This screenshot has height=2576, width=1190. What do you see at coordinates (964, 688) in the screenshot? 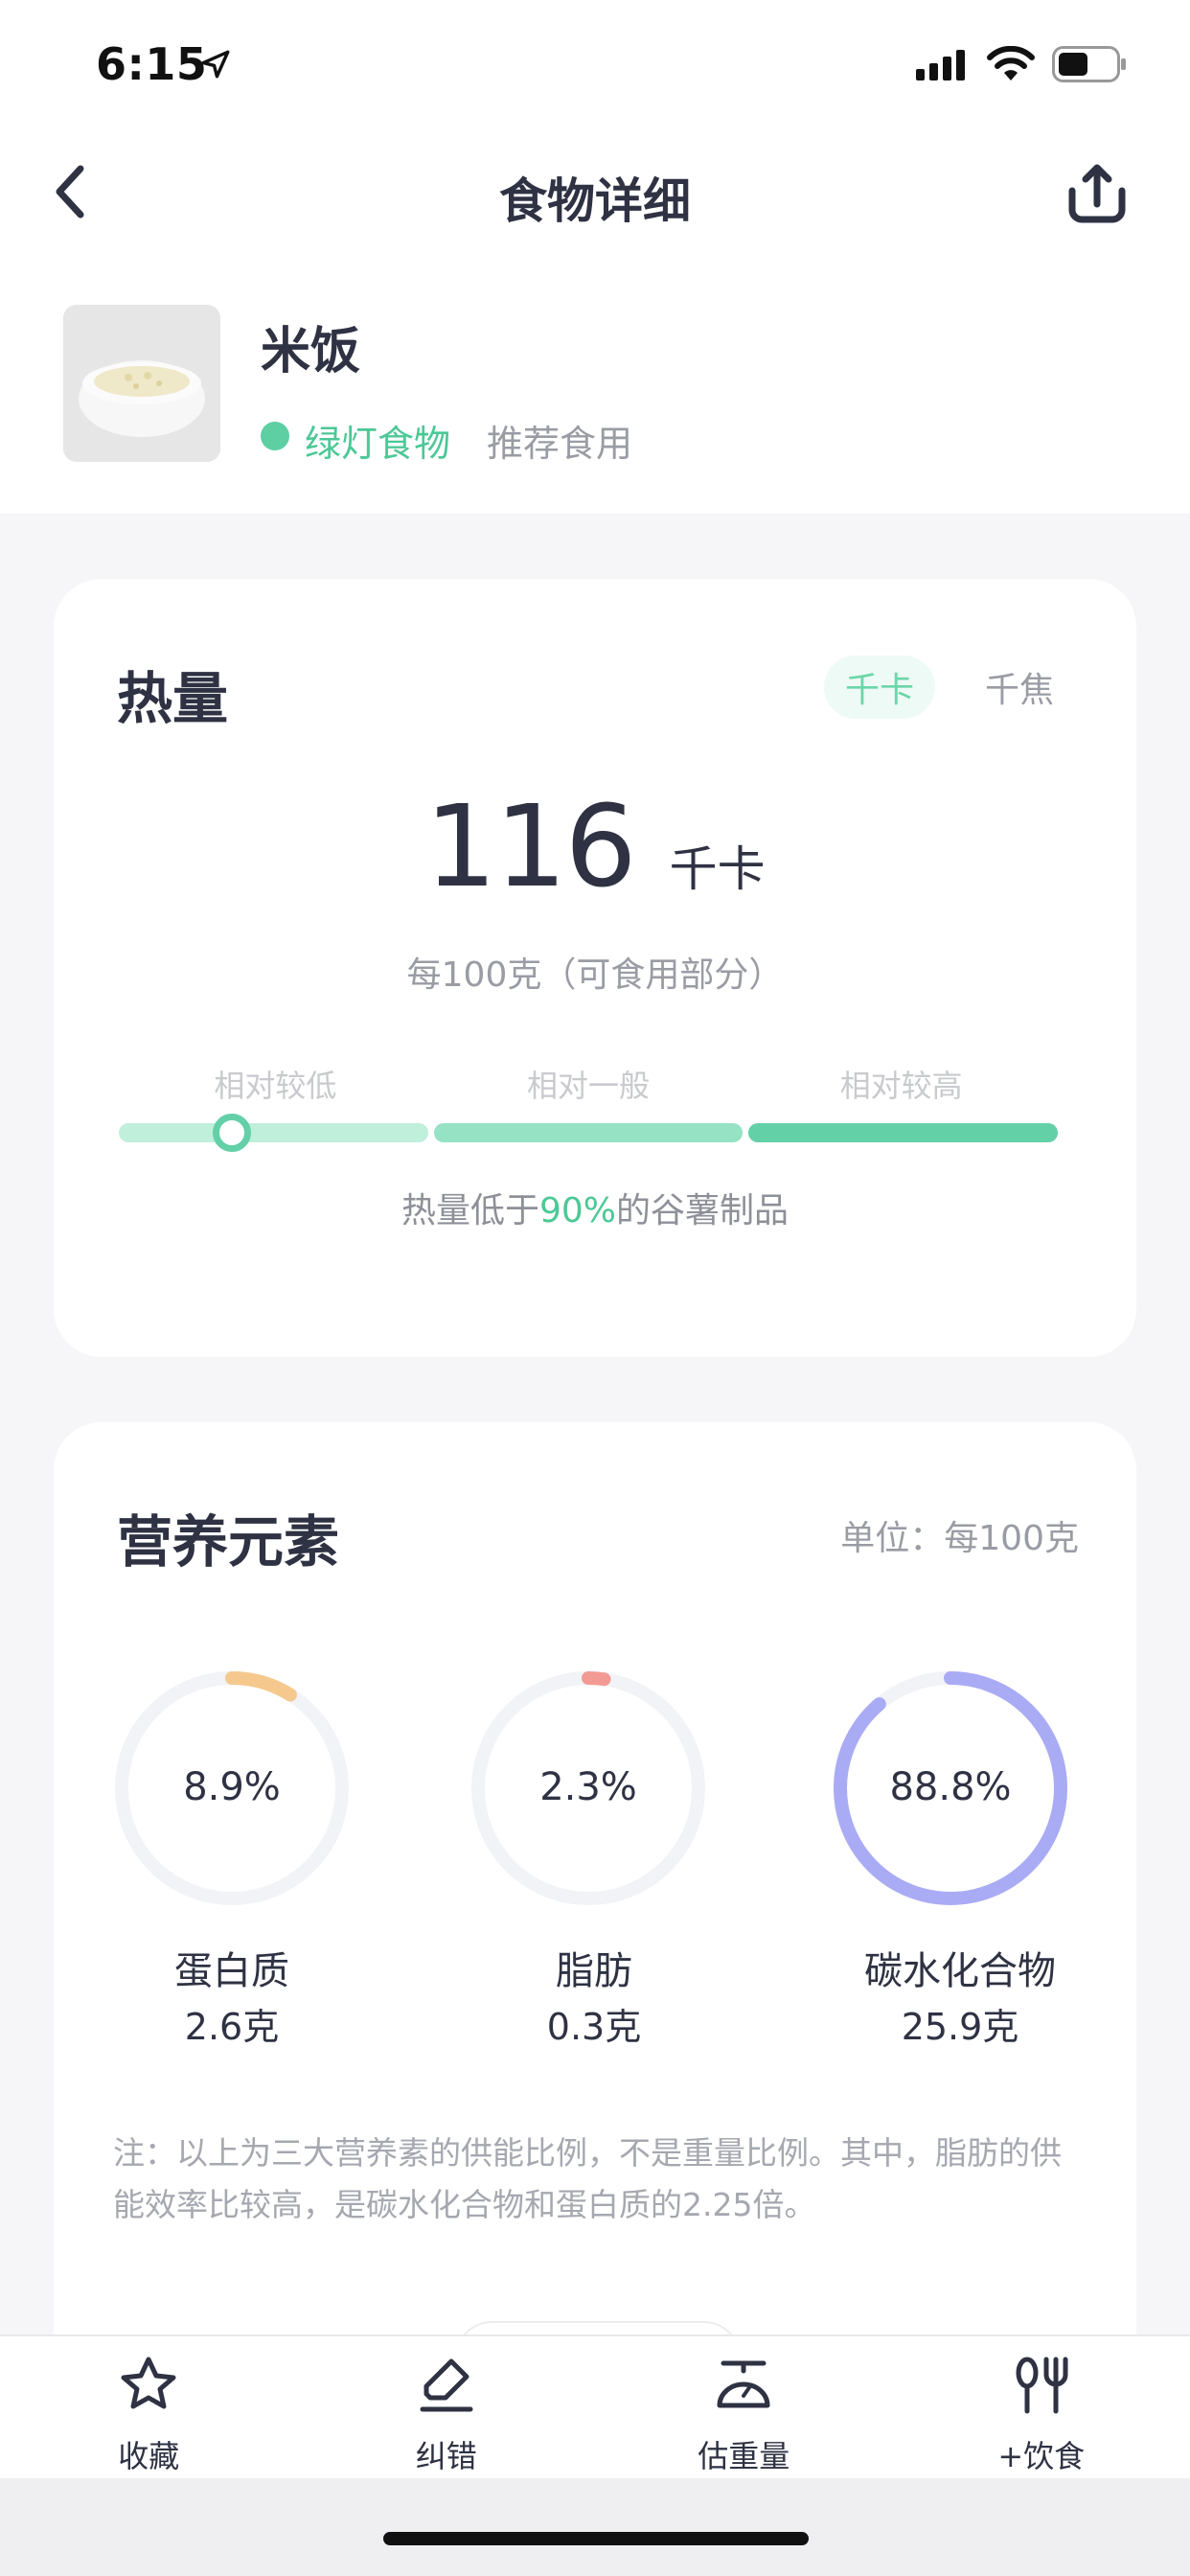
I see `unit-toggle: 千卡 千焦` at bounding box center [964, 688].